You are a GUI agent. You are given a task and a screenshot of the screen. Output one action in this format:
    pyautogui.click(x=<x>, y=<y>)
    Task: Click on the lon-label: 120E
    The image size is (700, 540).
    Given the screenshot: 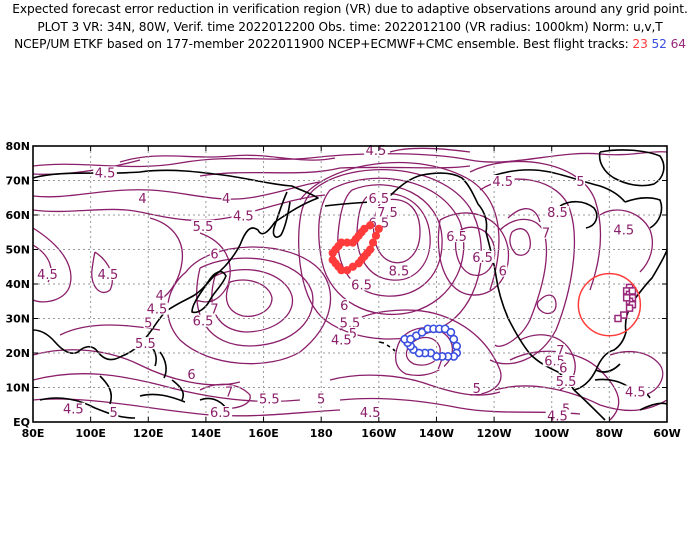 What is the action you would take?
    pyautogui.click(x=148, y=433)
    